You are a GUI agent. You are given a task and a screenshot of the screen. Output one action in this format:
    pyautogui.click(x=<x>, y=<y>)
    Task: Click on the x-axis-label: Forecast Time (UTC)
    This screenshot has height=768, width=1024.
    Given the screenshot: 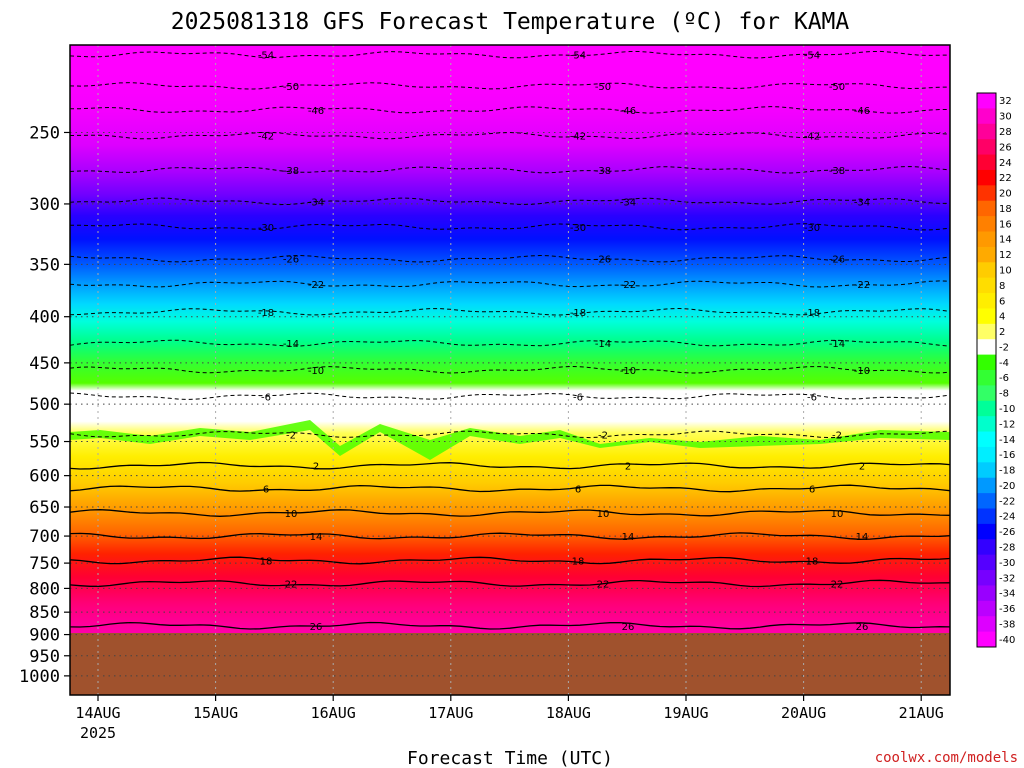 What is the action you would take?
    pyautogui.click(x=510, y=758)
    